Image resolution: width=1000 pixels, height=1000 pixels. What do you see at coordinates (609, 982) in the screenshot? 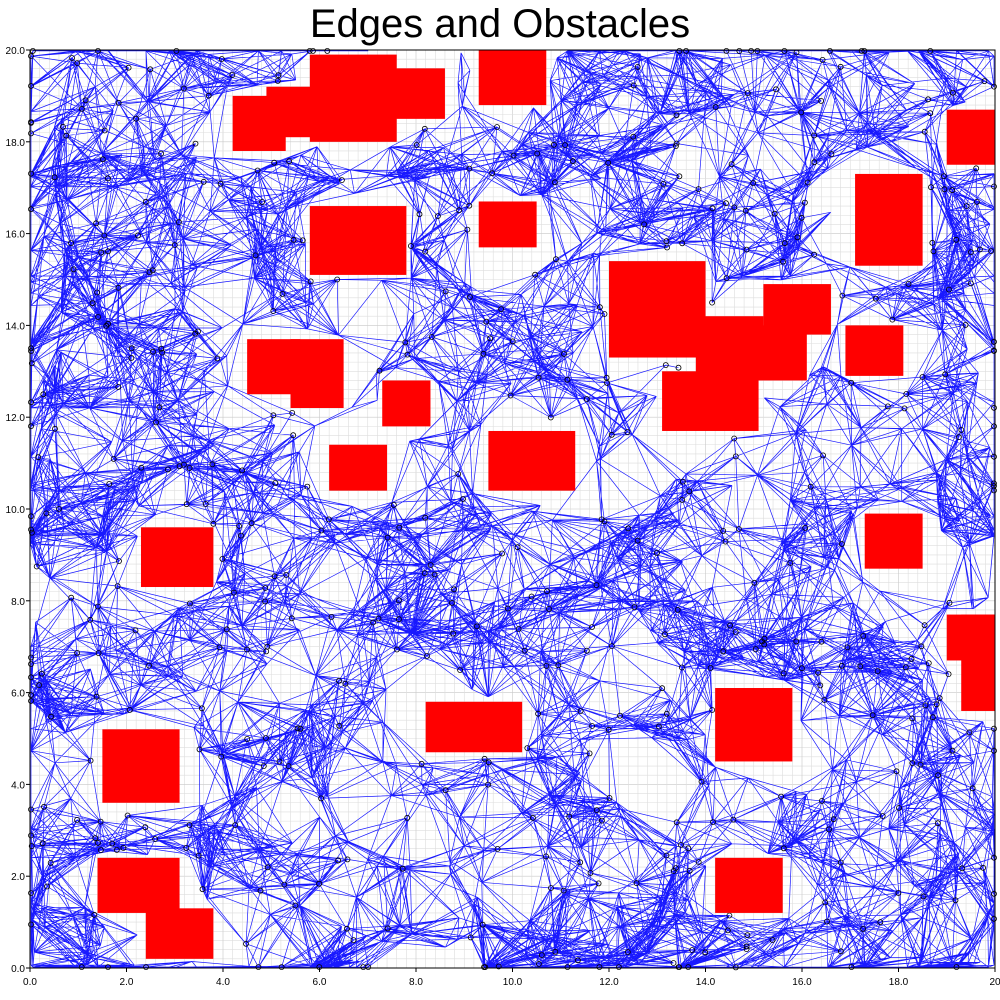
I see `x-tick-label: 12.0` at bounding box center [609, 982].